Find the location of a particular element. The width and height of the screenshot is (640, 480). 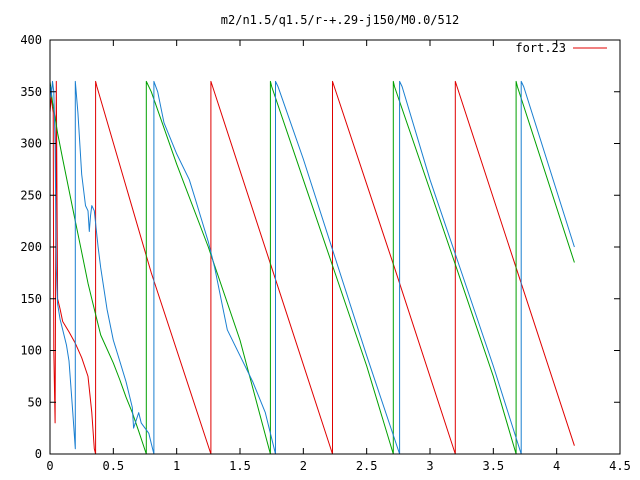

y-tick-label: 350 is located at coordinates (31, 92).